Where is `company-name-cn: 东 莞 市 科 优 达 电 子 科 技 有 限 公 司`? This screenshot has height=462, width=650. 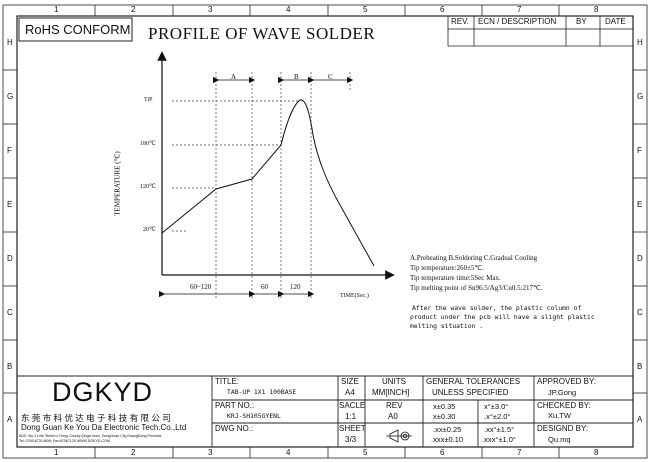 company-name-cn: 东 莞 市 科 优 达 电 子 科 技 有 限 公 司 is located at coordinates (96, 418).